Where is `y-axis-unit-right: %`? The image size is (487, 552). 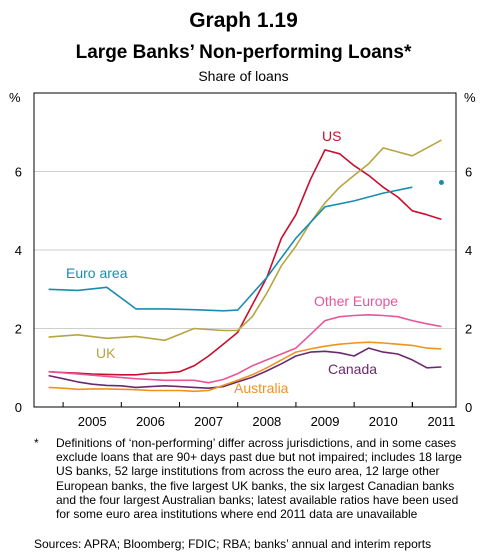 y-axis-unit-right: % is located at coordinates (470, 97).